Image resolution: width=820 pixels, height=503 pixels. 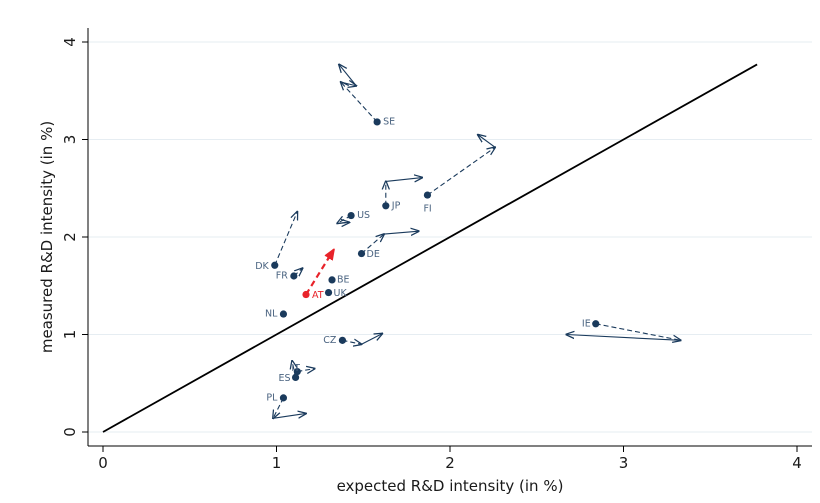 I want to click on point-at, so click(x=306, y=294).